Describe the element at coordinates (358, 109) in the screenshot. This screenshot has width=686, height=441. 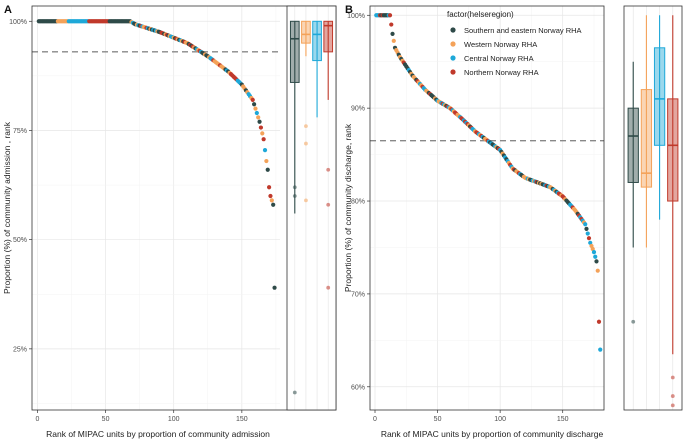
I see `y-tick-label: 90%` at that location.